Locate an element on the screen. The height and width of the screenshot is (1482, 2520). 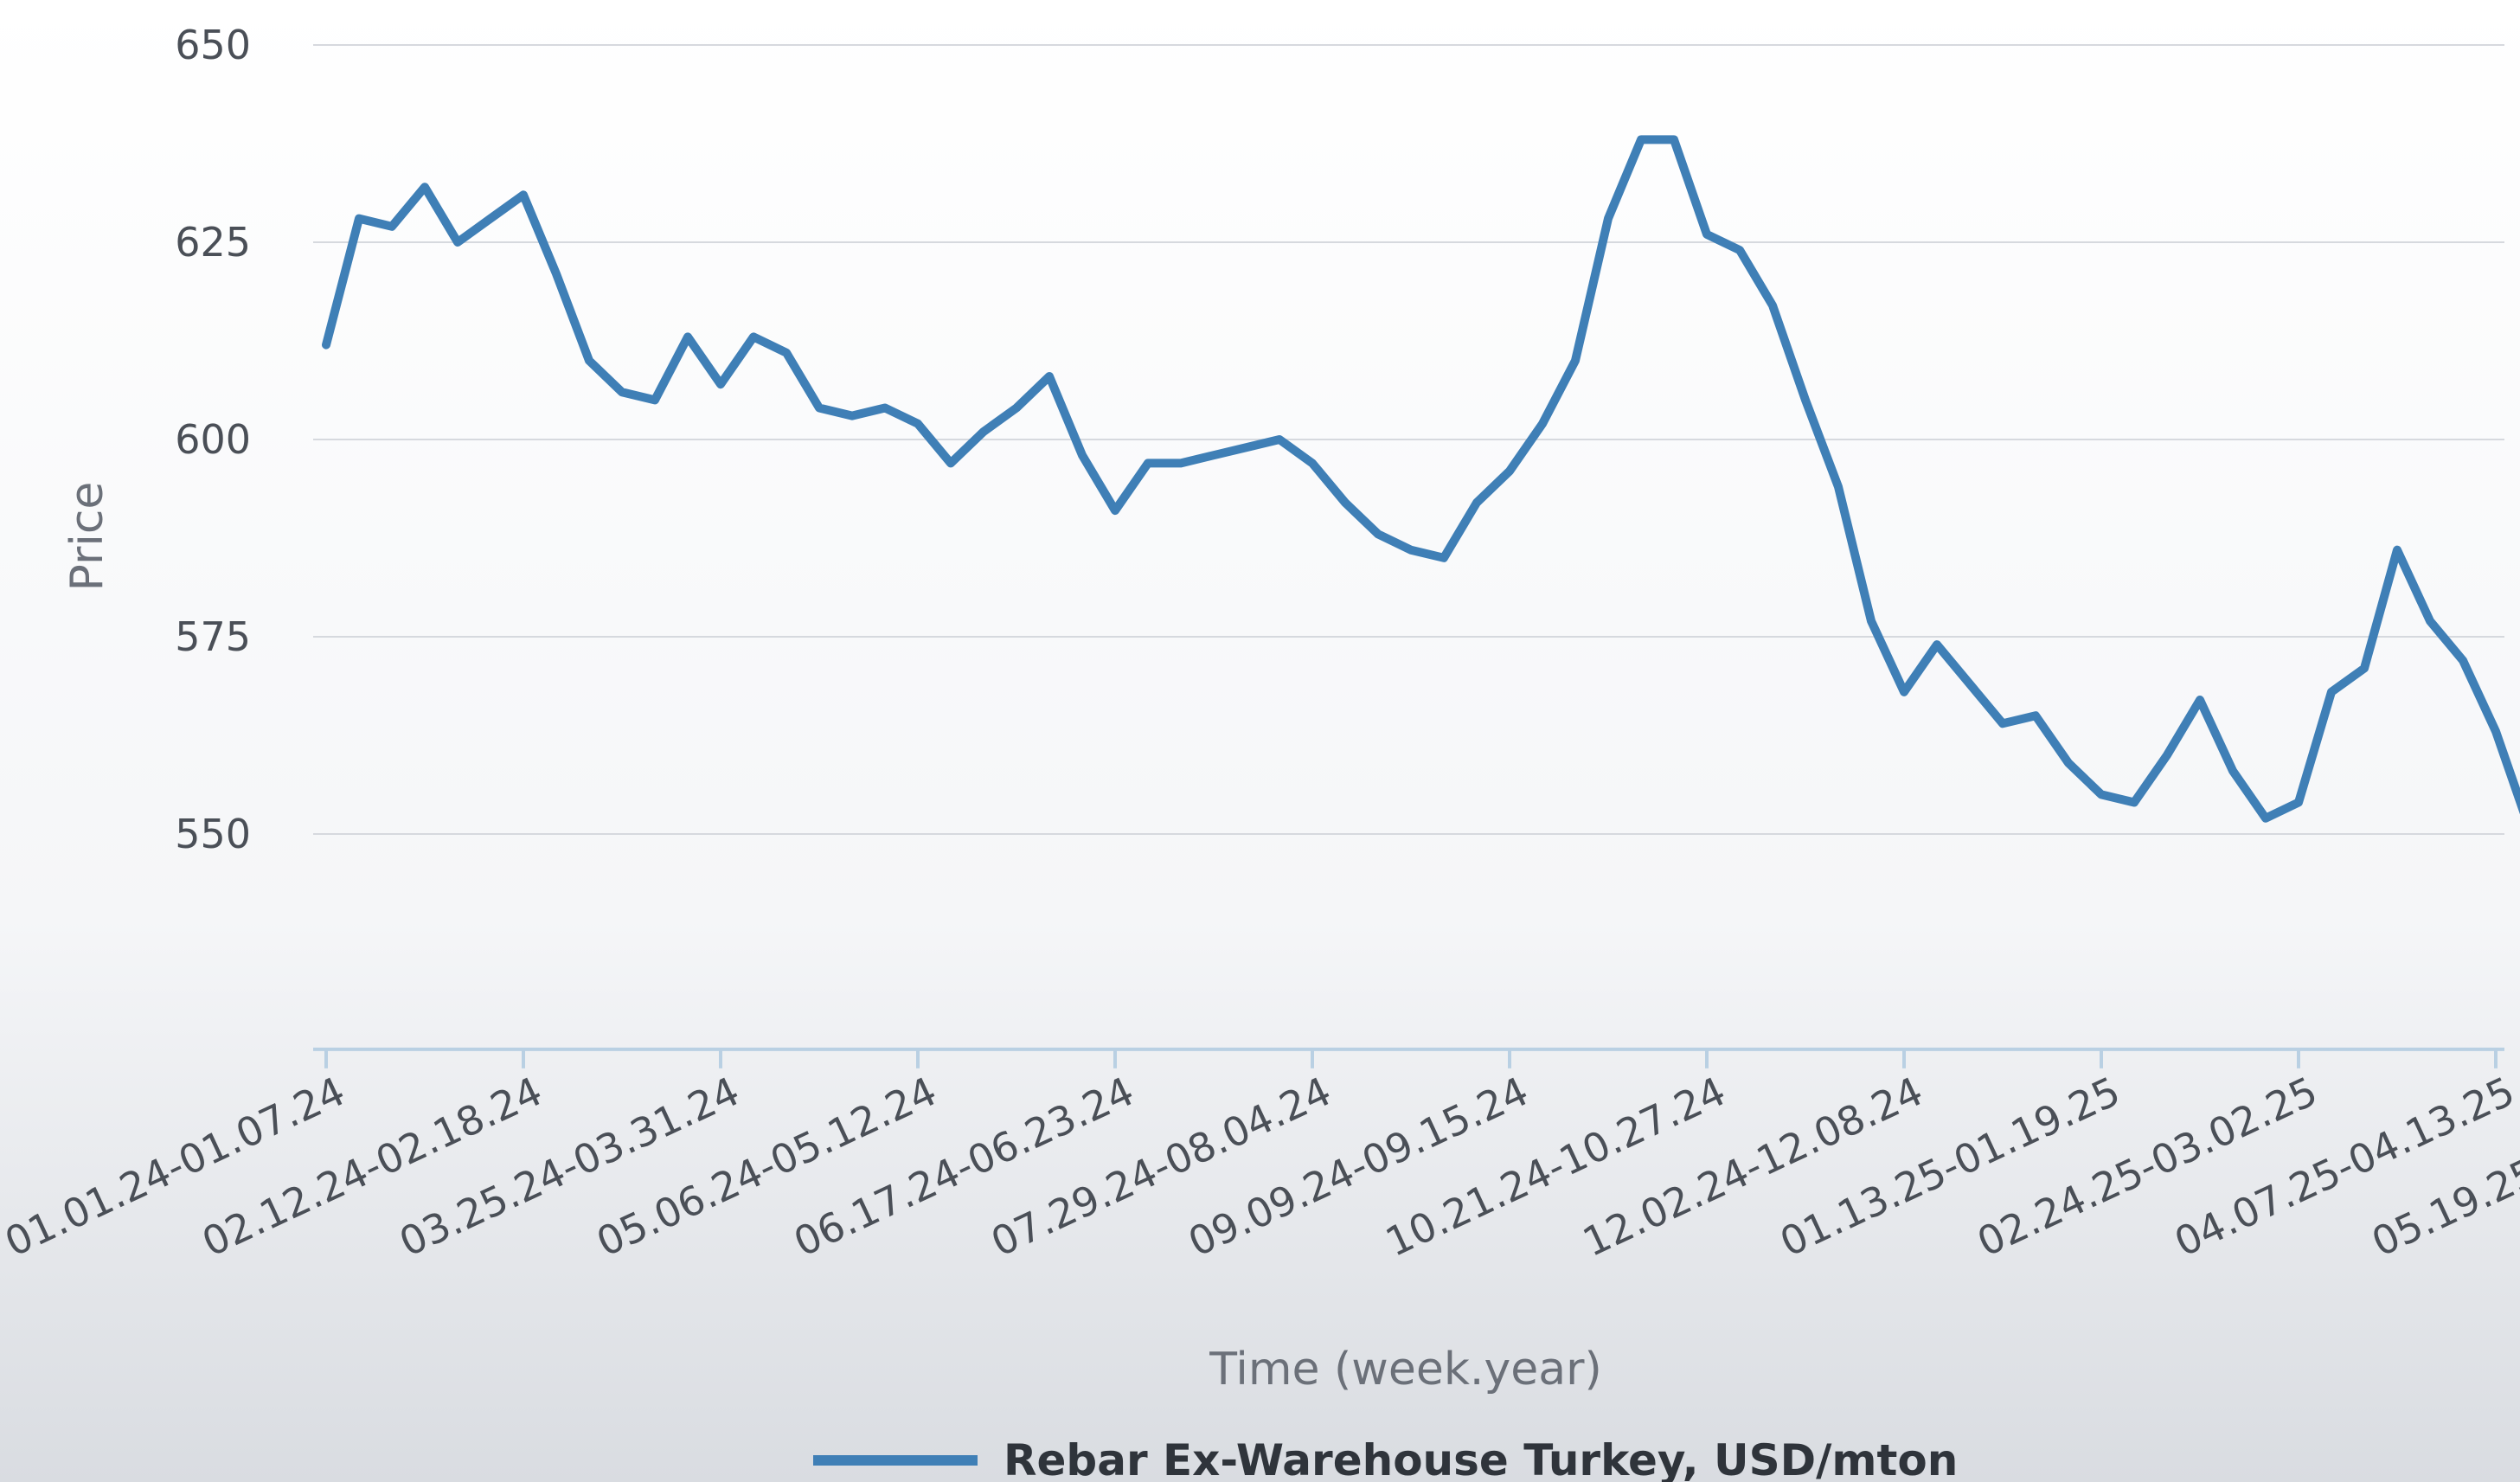
y-axis-title: Price is located at coordinates (87, 537).